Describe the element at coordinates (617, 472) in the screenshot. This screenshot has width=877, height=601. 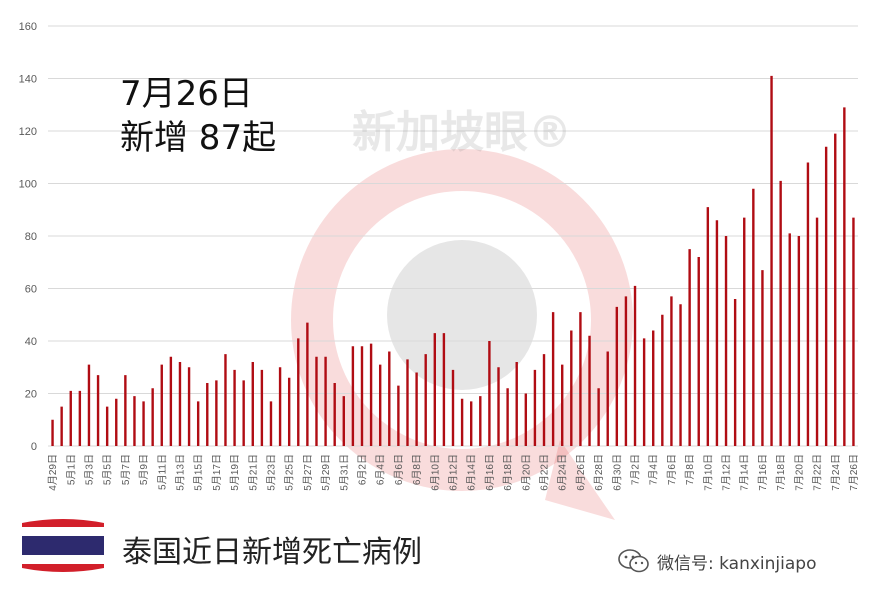
I see `x-tick-label: 6月30日` at that location.